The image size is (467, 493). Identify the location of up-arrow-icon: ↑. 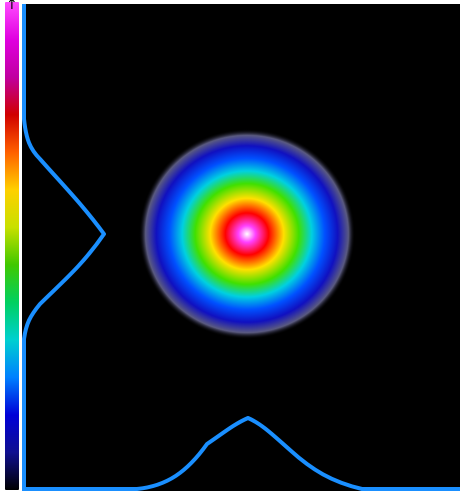
(12, 6).